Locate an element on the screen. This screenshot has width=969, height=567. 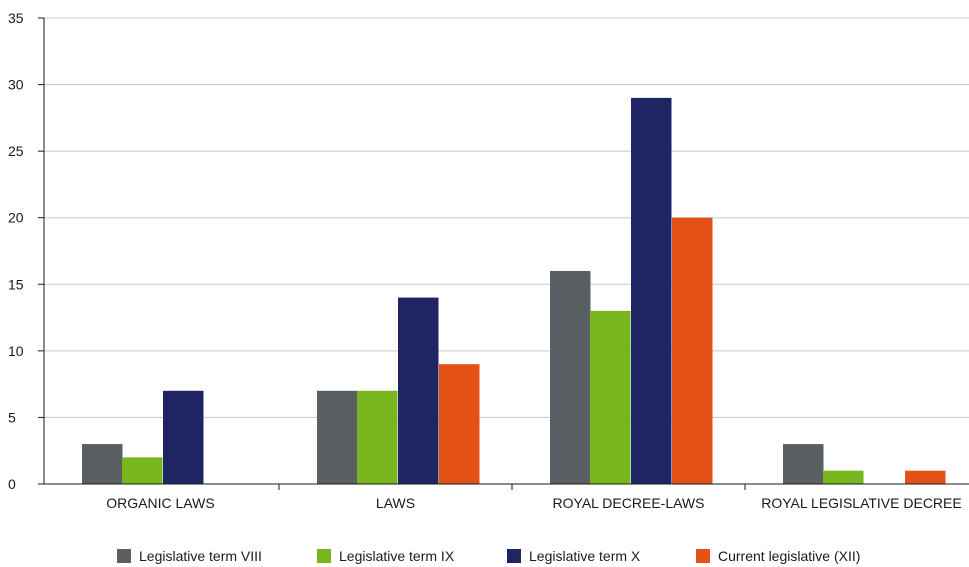
category-label: ROYAL LEGISLATIVE DECREE is located at coordinates (861, 503).